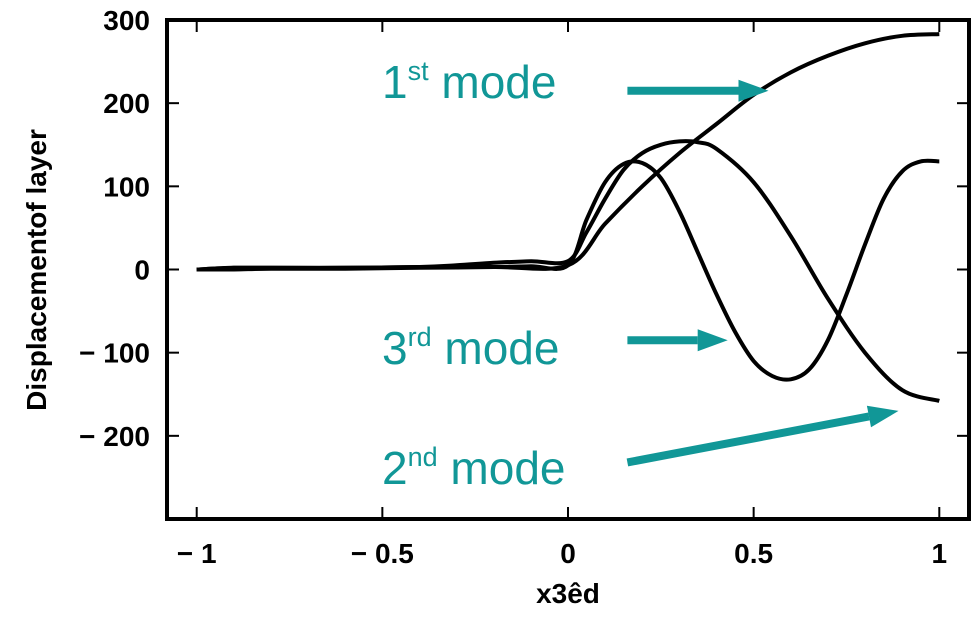  What do you see at coordinates (753, 553) in the screenshot?
I see `x-tick-label: 0.5` at bounding box center [753, 553].